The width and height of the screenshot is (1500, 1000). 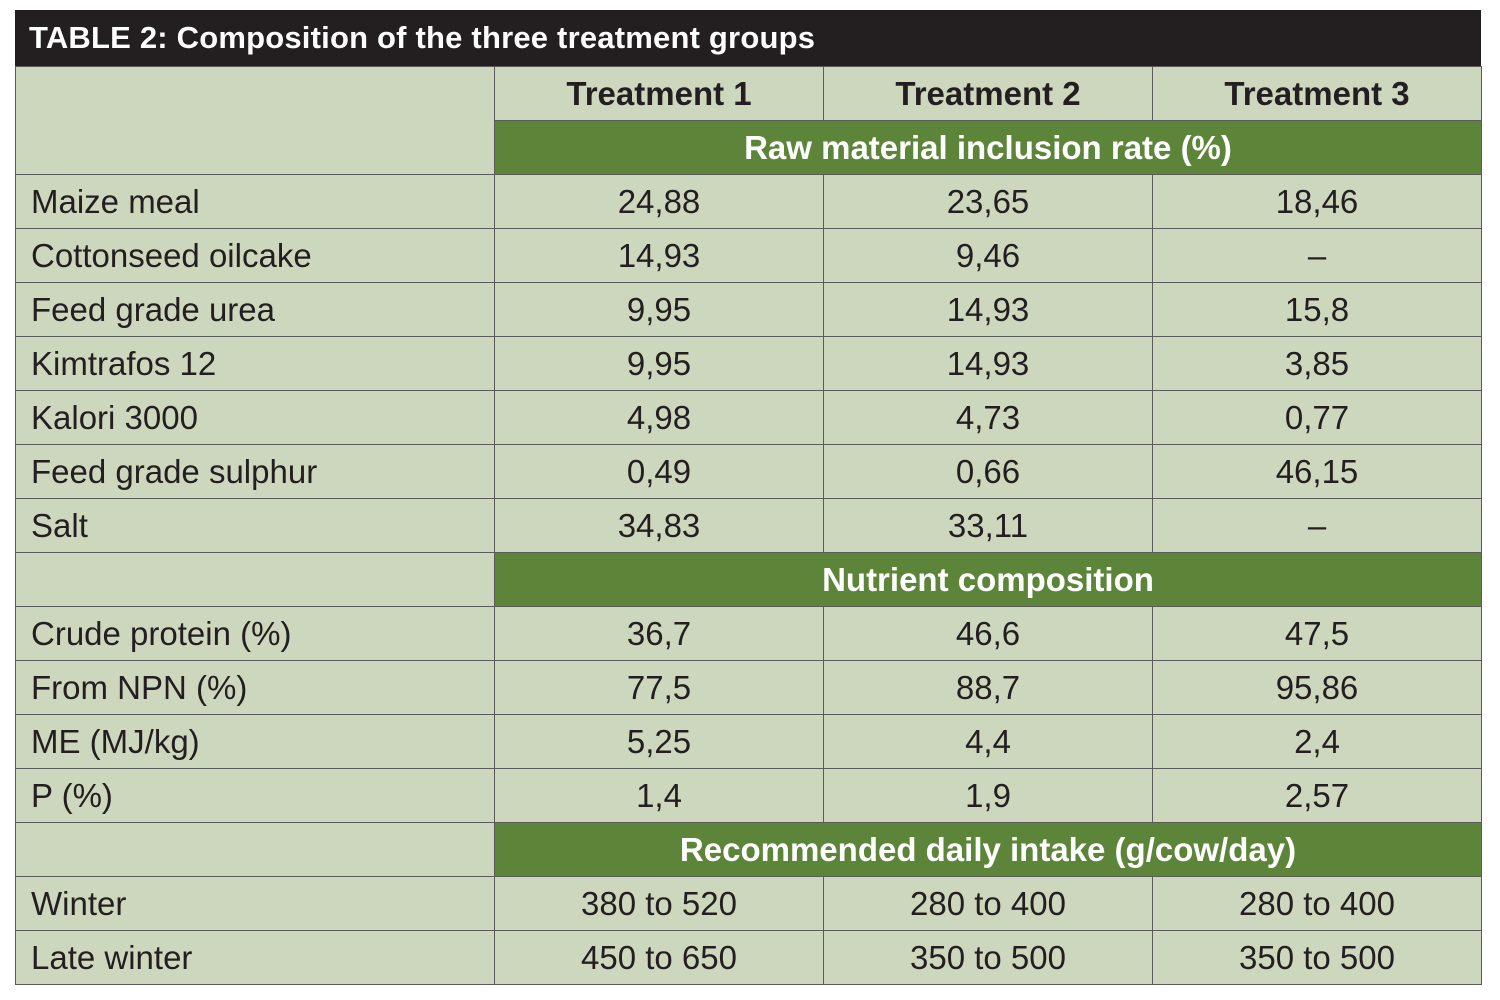 I want to click on row-label: P (%), so click(x=255, y=795).